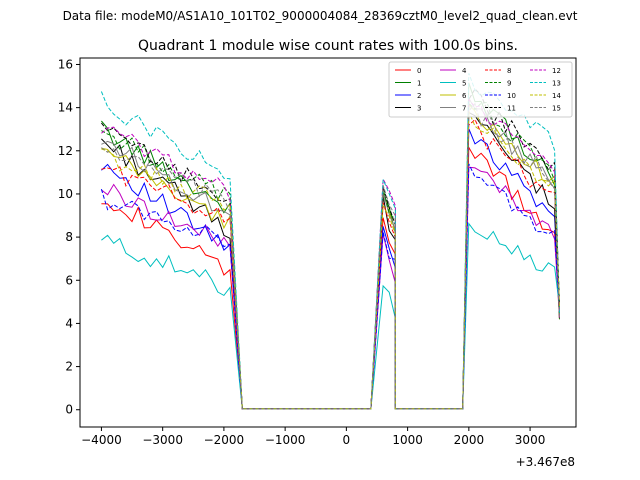 The height and width of the screenshot is (480, 640). What do you see at coordinates (545, 462) in the screenshot?
I see `x-offset-label: +3.467e8` at bounding box center [545, 462].